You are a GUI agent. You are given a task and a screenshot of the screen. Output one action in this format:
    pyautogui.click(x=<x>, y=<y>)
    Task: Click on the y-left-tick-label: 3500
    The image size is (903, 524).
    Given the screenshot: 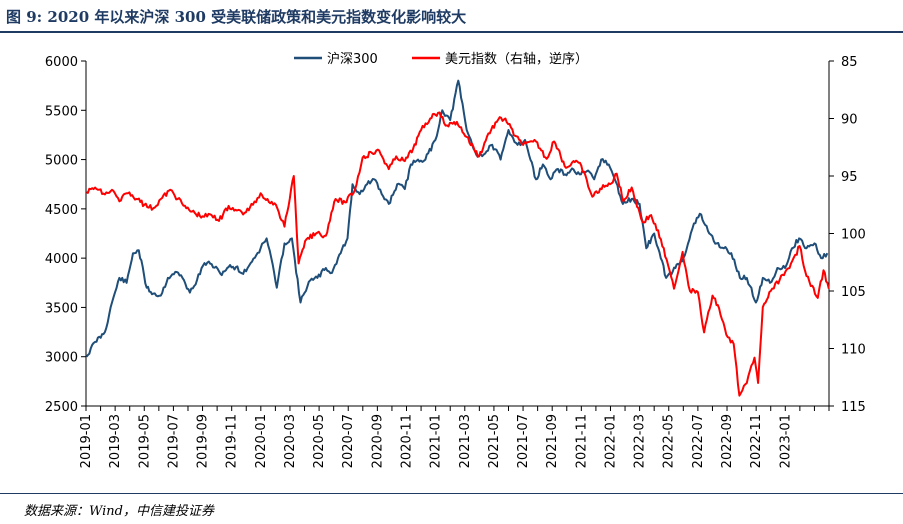 What is the action you would take?
    pyautogui.click(x=61, y=308)
    